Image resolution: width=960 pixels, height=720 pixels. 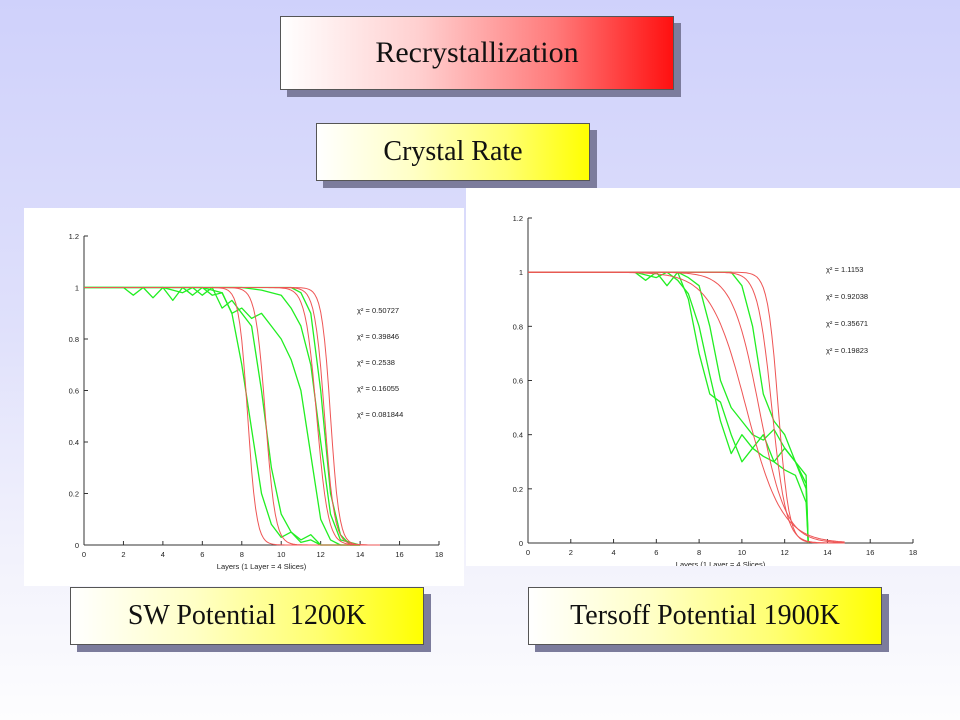 I want to click on title-banner: Recrystallization, so click(x=477, y=53).